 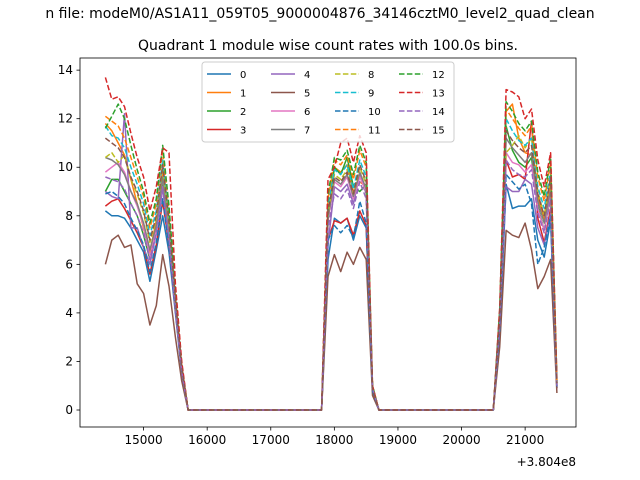 What do you see at coordinates (65, 167) in the screenshot?
I see `y-tick-label: 10` at bounding box center [65, 167].